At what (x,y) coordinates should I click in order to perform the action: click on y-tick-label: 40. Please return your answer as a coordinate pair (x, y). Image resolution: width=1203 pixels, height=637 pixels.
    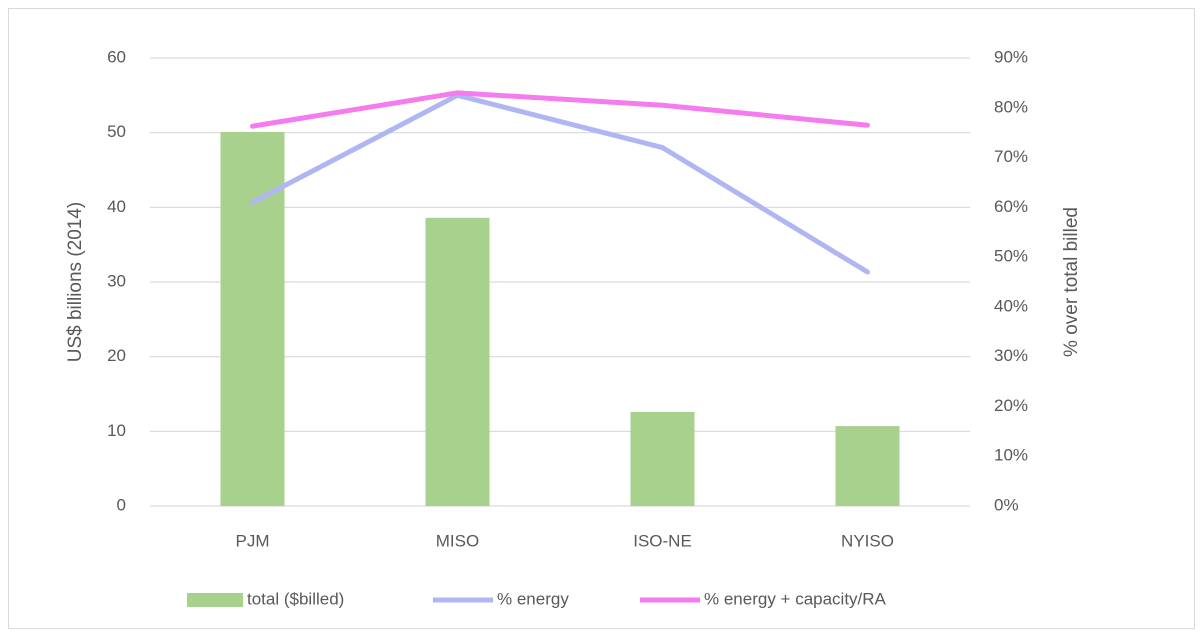
    Looking at the image, I should click on (116, 206).